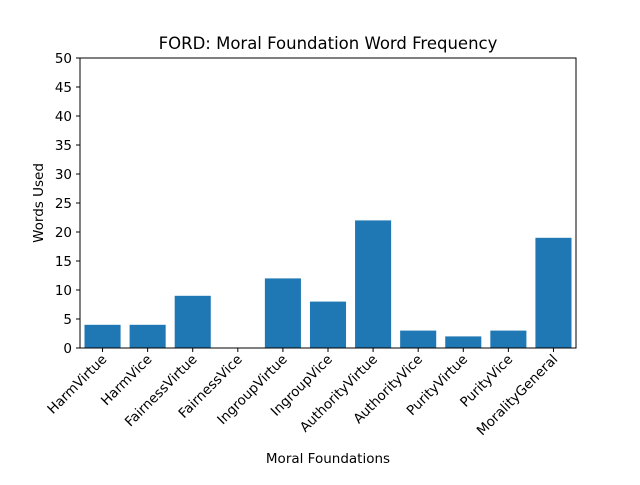 Image resolution: width=640 pixels, height=485 pixels. I want to click on x-tick-label: HarmVirtue, so click(77, 385).